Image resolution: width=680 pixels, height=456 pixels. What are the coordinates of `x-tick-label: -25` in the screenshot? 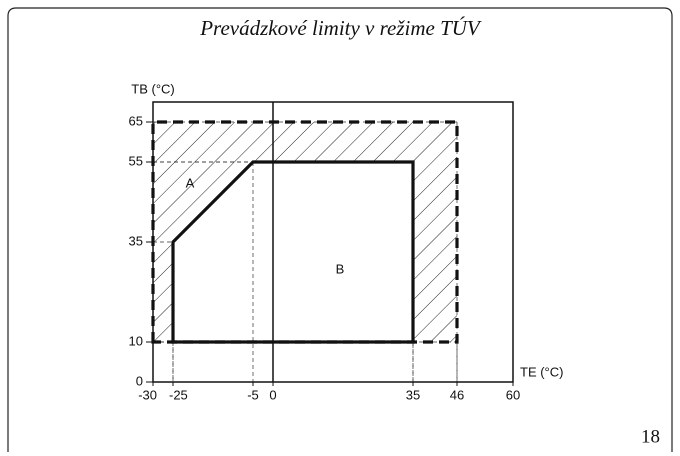 It's located at (178, 394).